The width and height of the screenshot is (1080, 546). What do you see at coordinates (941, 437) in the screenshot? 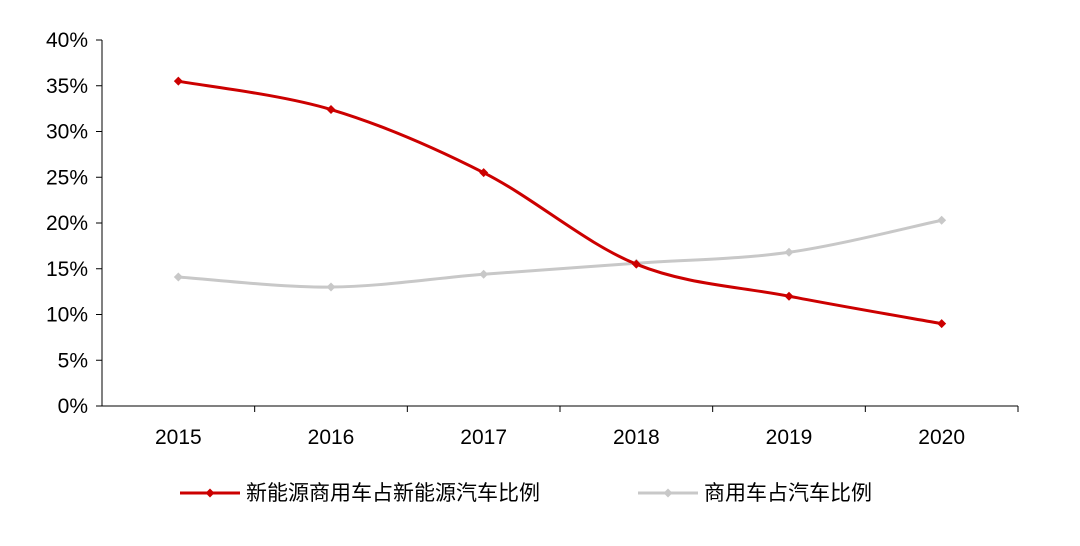
I see `x-tick-label: 2020` at bounding box center [941, 437].